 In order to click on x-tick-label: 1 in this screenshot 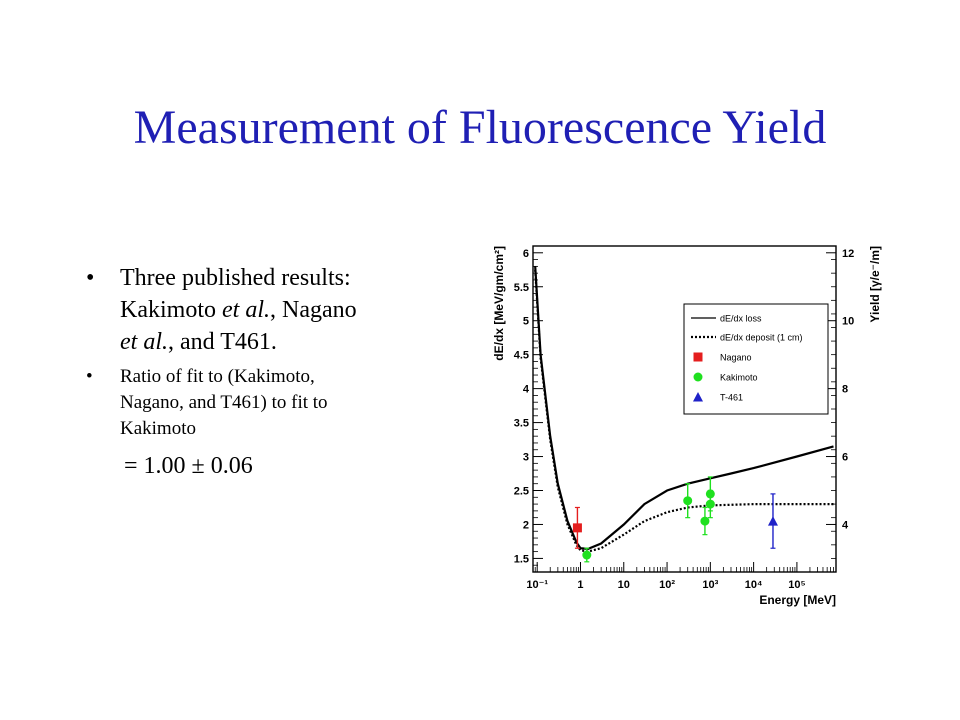, I will do `click(580, 585)`.